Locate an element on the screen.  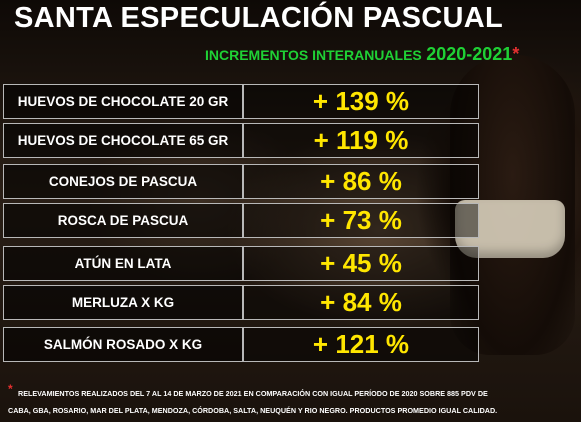
subtitle-asterisk: * is located at coordinates (516, 54).